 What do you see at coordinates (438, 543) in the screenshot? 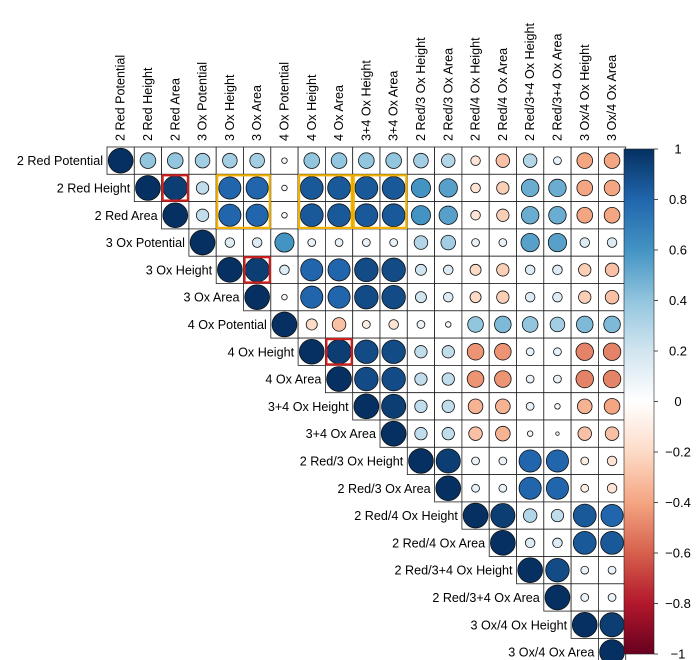
I see `row-label: 2 Red/4 Ox Area` at bounding box center [438, 543].